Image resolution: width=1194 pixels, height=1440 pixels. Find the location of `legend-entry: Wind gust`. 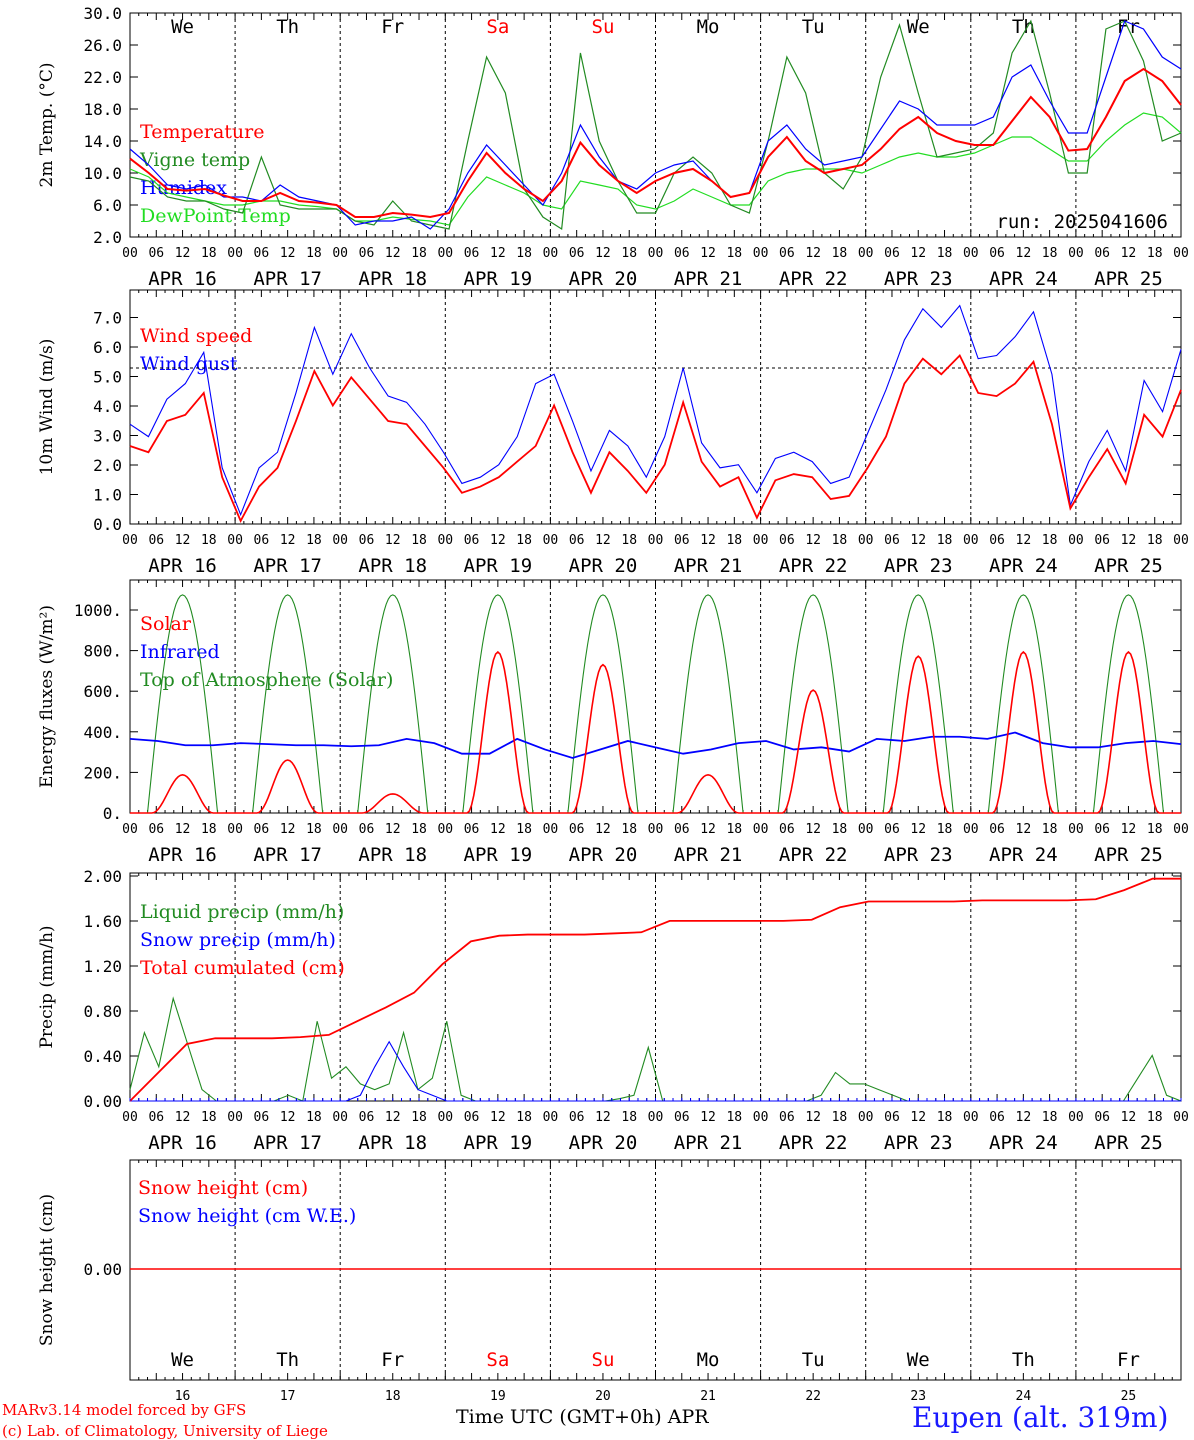

legend-entry: Wind gust is located at coordinates (189, 364).